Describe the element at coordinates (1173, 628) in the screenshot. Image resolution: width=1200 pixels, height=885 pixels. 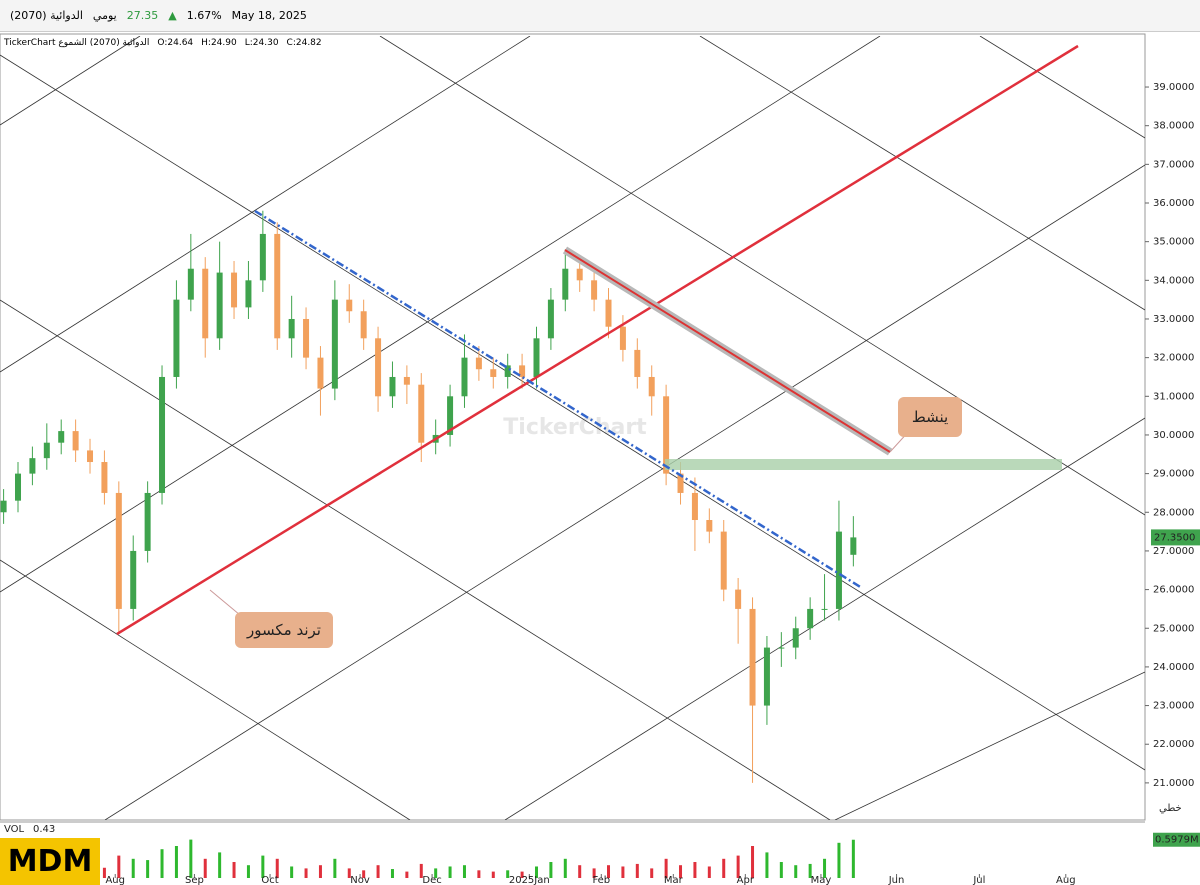
I see `y-tick-label: 25.0000` at that location.